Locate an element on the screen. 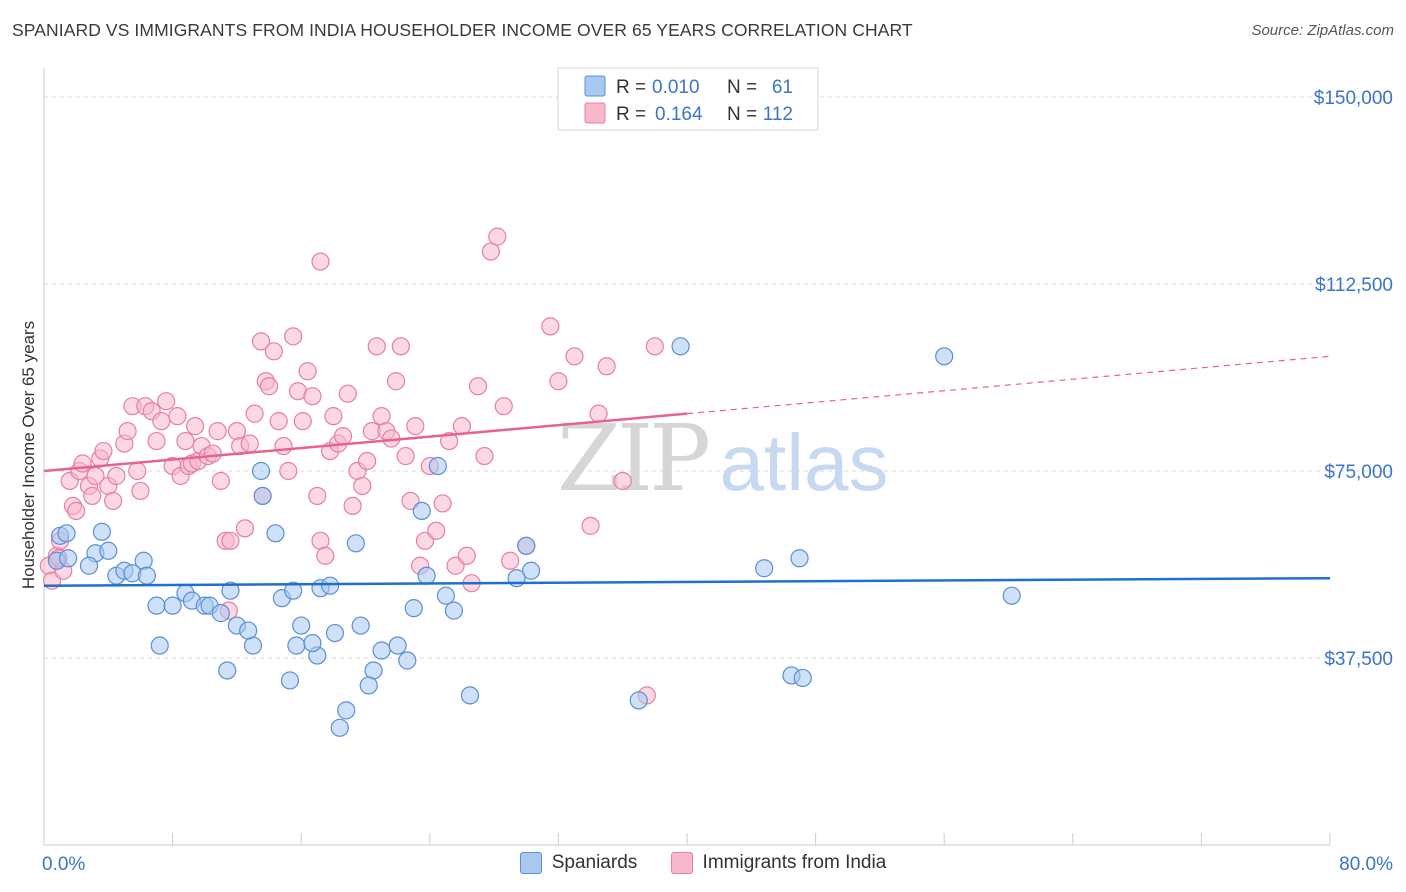 This screenshot has height=892, width=1406. bottom-legend-spaniards: Spaniards is located at coordinates (578, 863).